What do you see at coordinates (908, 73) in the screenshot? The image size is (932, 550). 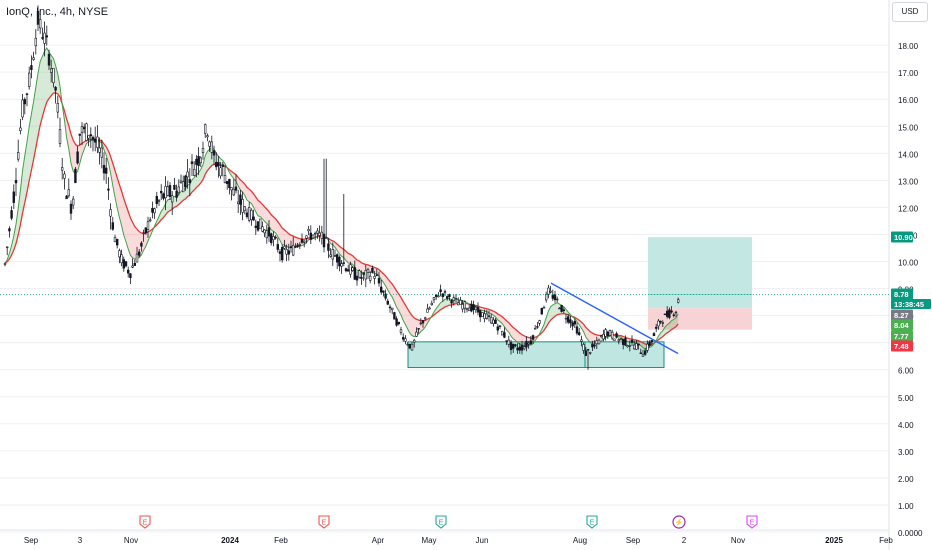 I see `price-tick-label: 17.00` at bounding box center [908, 73].